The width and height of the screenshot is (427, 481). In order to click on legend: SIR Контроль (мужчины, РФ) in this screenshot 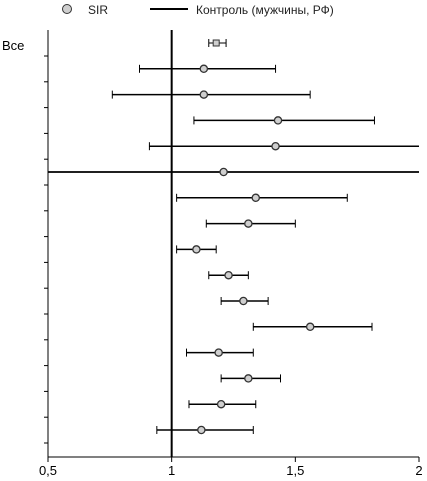, I will do `click(213, 10)`.